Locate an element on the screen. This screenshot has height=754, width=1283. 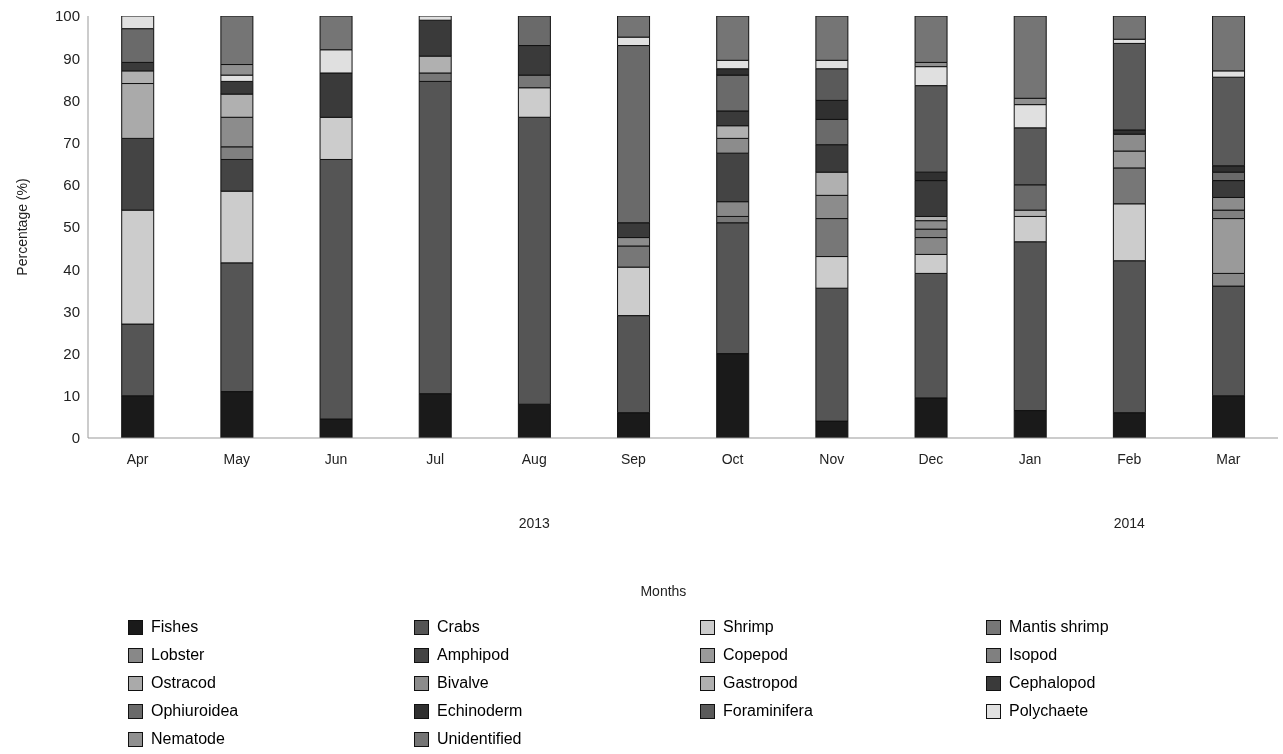
y-axis-title: Percentage (%) is located at coordinates (21, 227).